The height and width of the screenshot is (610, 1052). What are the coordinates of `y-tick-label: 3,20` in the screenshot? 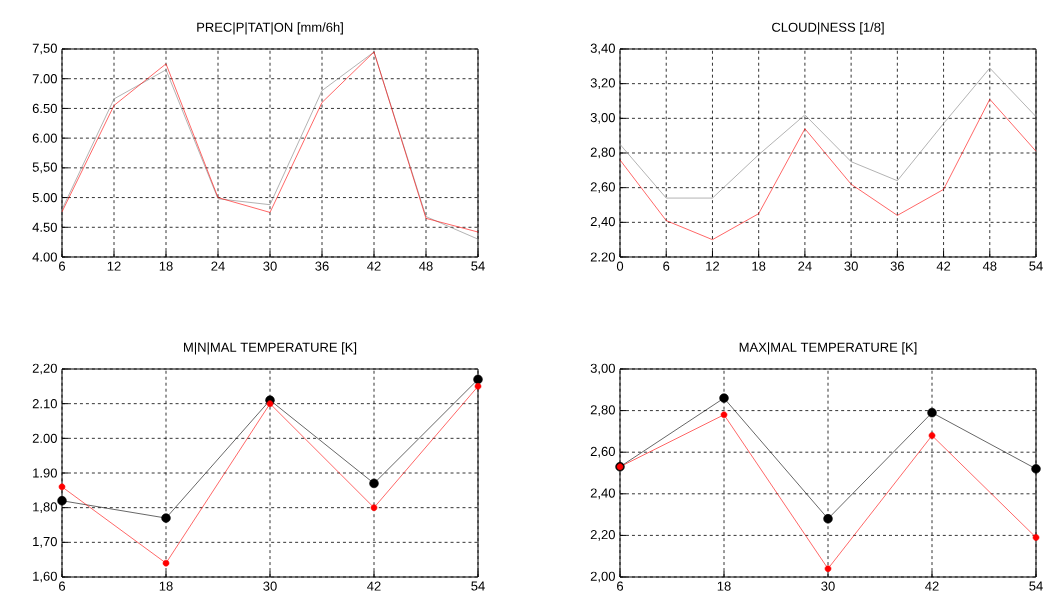 It's located at (602, 84).